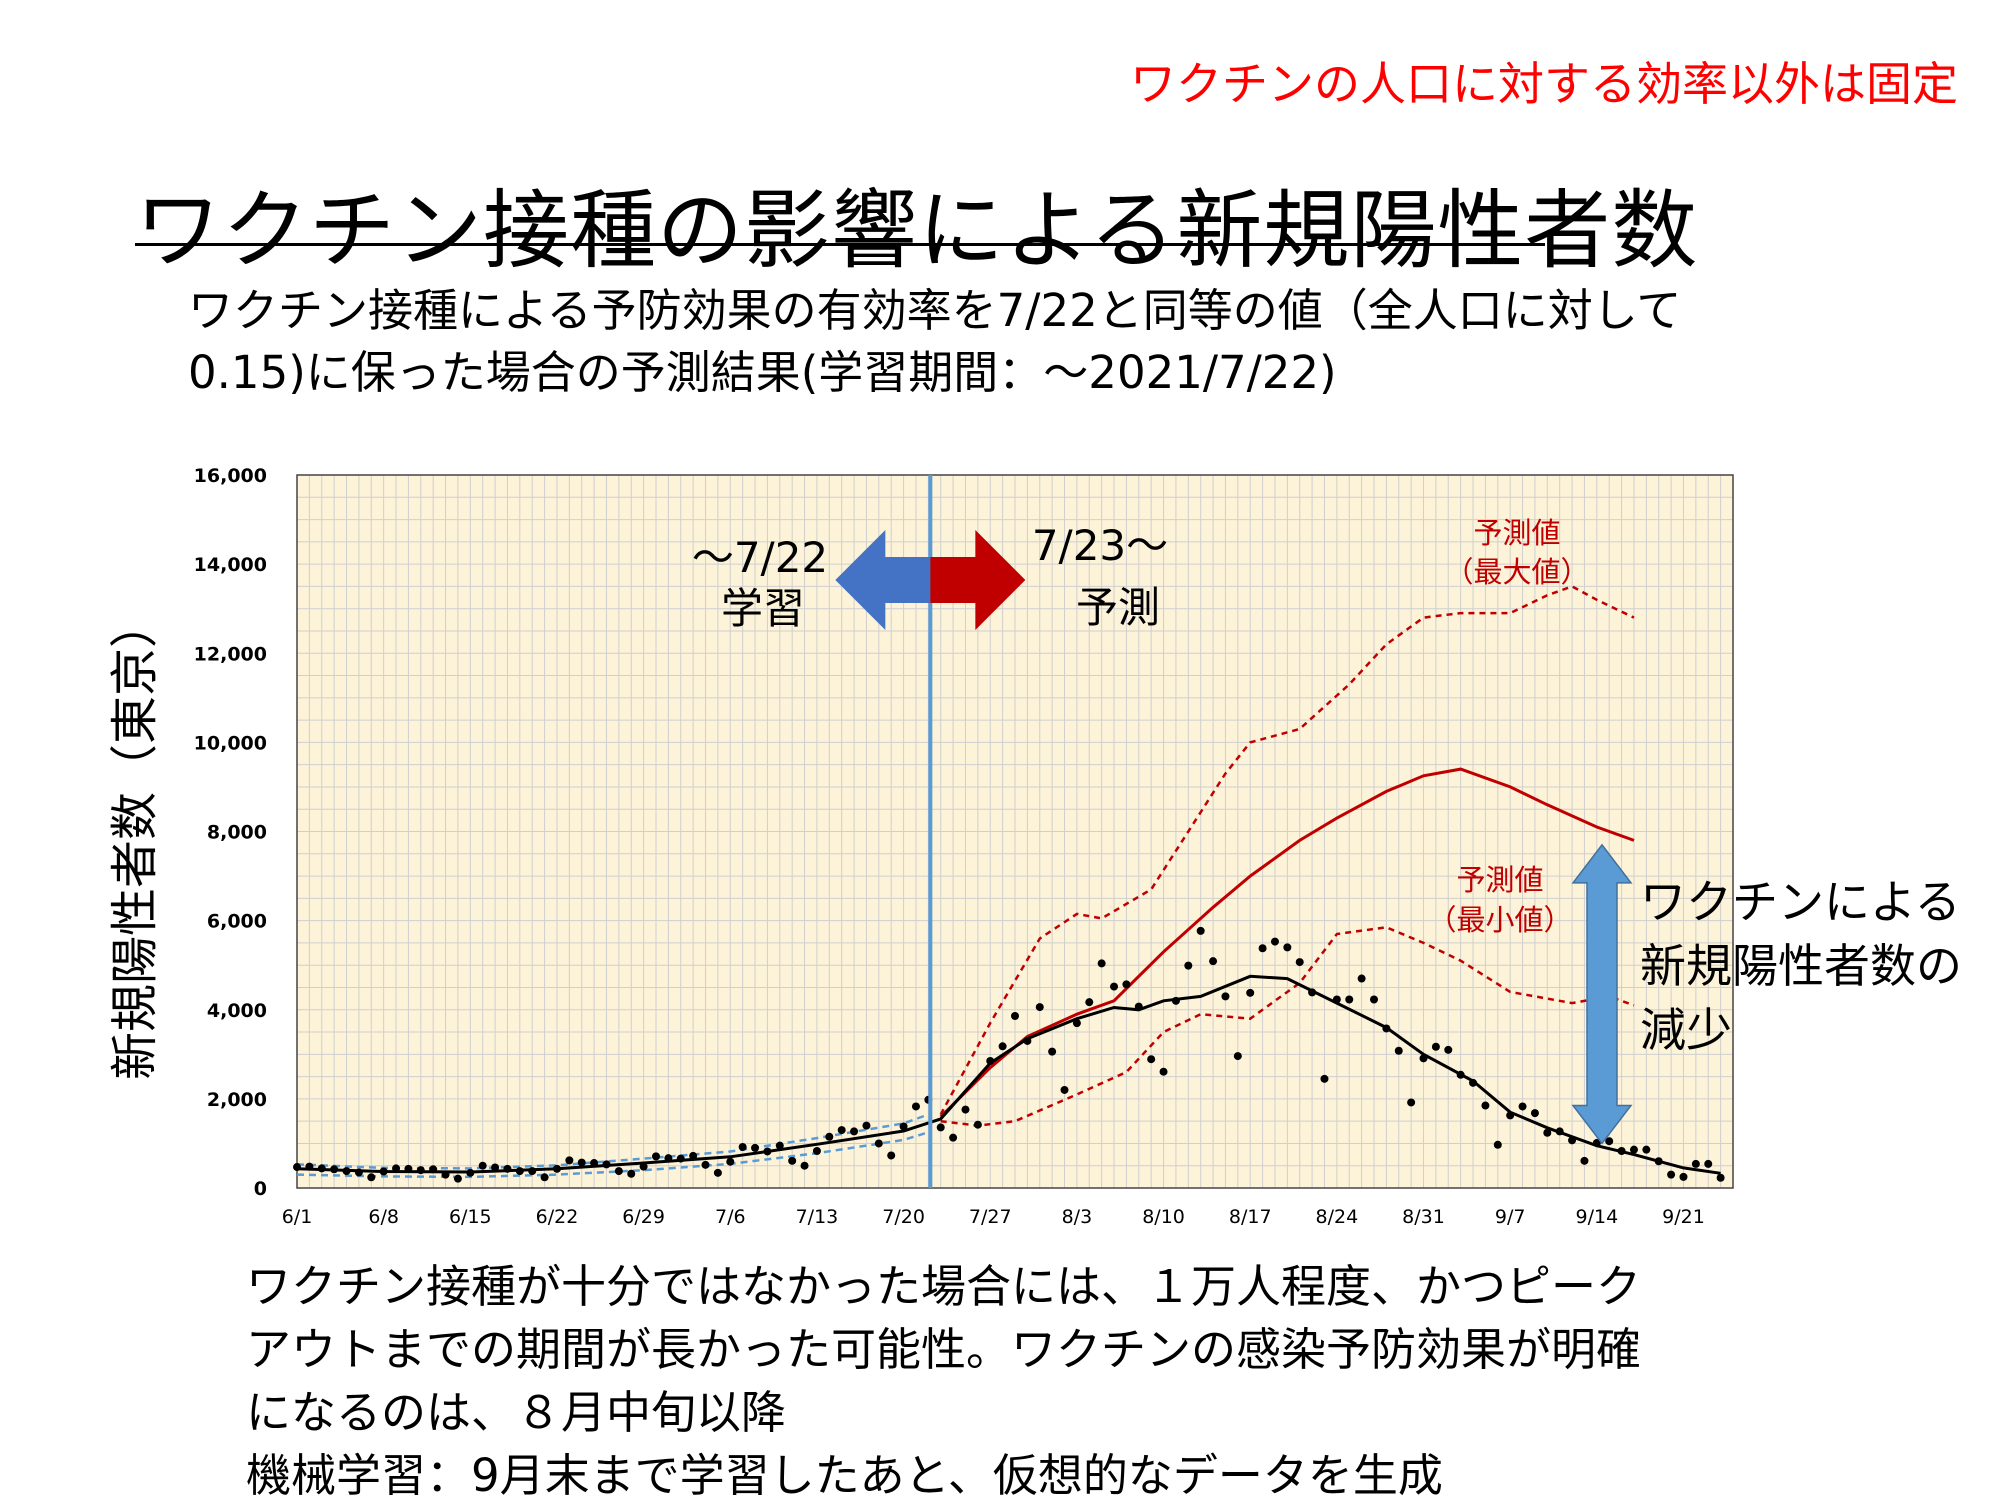 This screenshot has width=2000, height=1507. I want to click on predict-label: 予測, so click(1118, 607).